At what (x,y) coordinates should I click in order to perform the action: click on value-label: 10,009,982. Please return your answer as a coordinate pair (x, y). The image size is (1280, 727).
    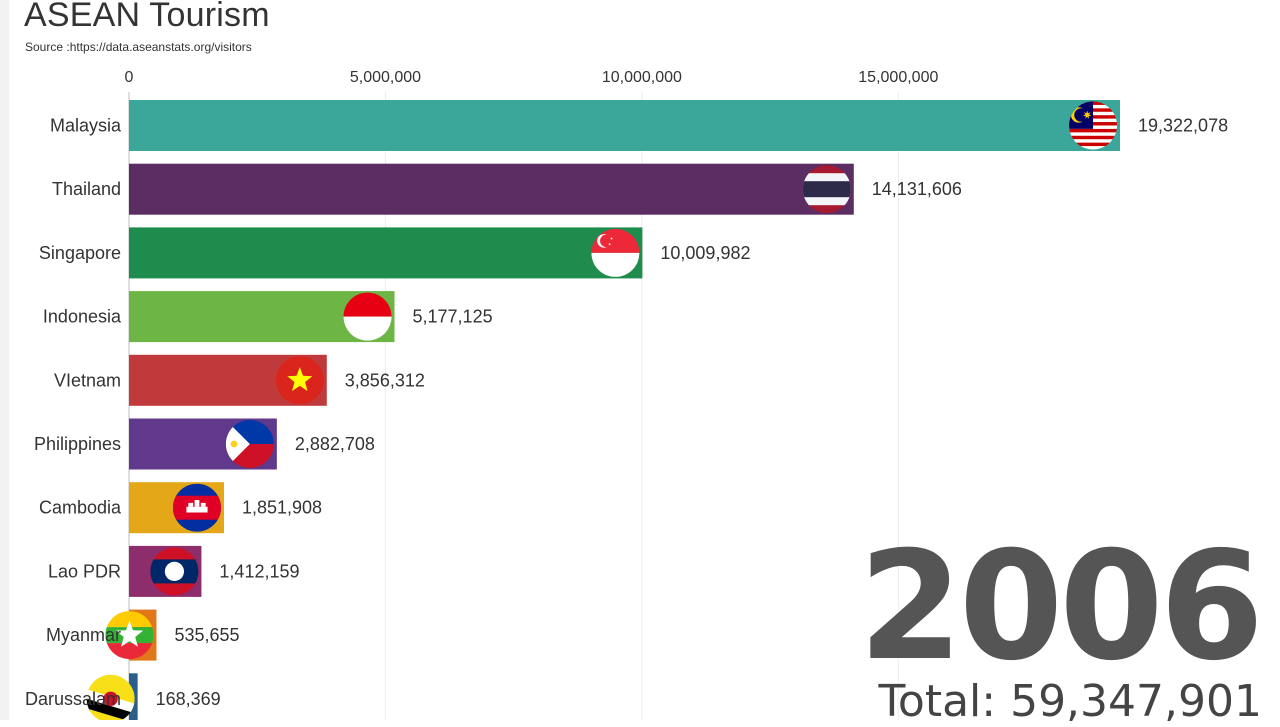
    Looking at the image, I should click on (705, 253).